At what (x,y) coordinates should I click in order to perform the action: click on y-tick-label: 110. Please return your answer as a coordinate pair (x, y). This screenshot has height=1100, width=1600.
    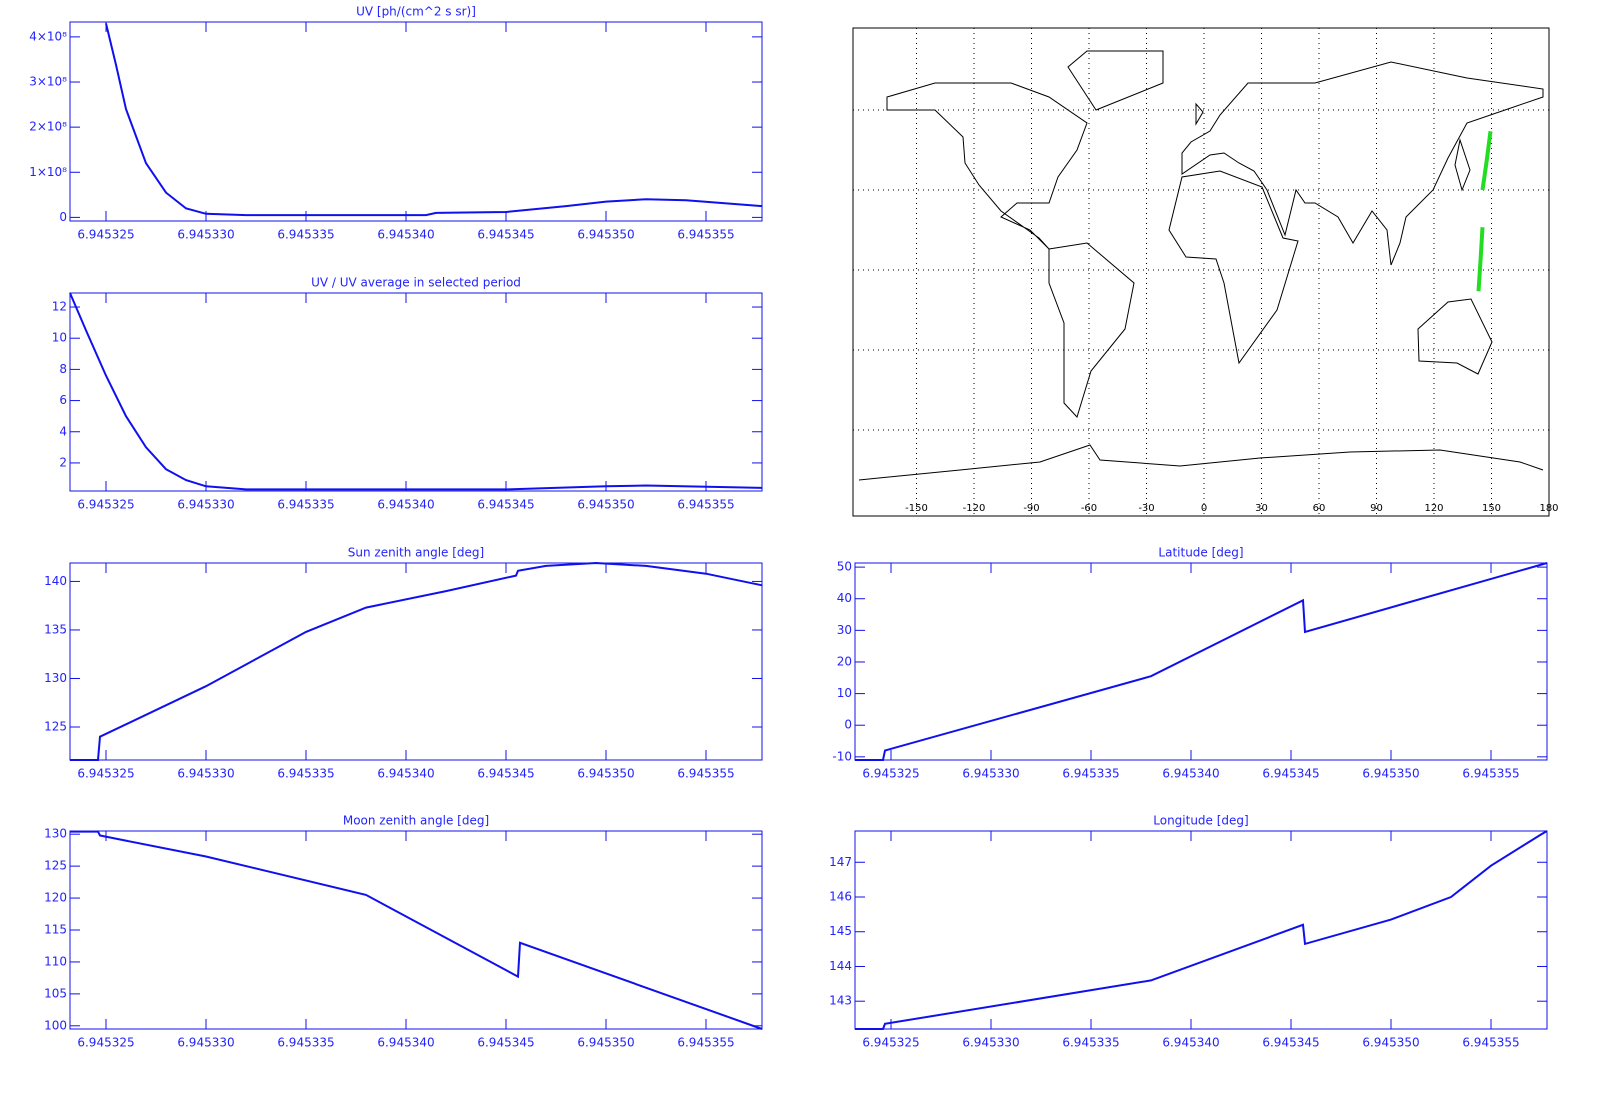
    Looking at the image, I should click on (55, 961).